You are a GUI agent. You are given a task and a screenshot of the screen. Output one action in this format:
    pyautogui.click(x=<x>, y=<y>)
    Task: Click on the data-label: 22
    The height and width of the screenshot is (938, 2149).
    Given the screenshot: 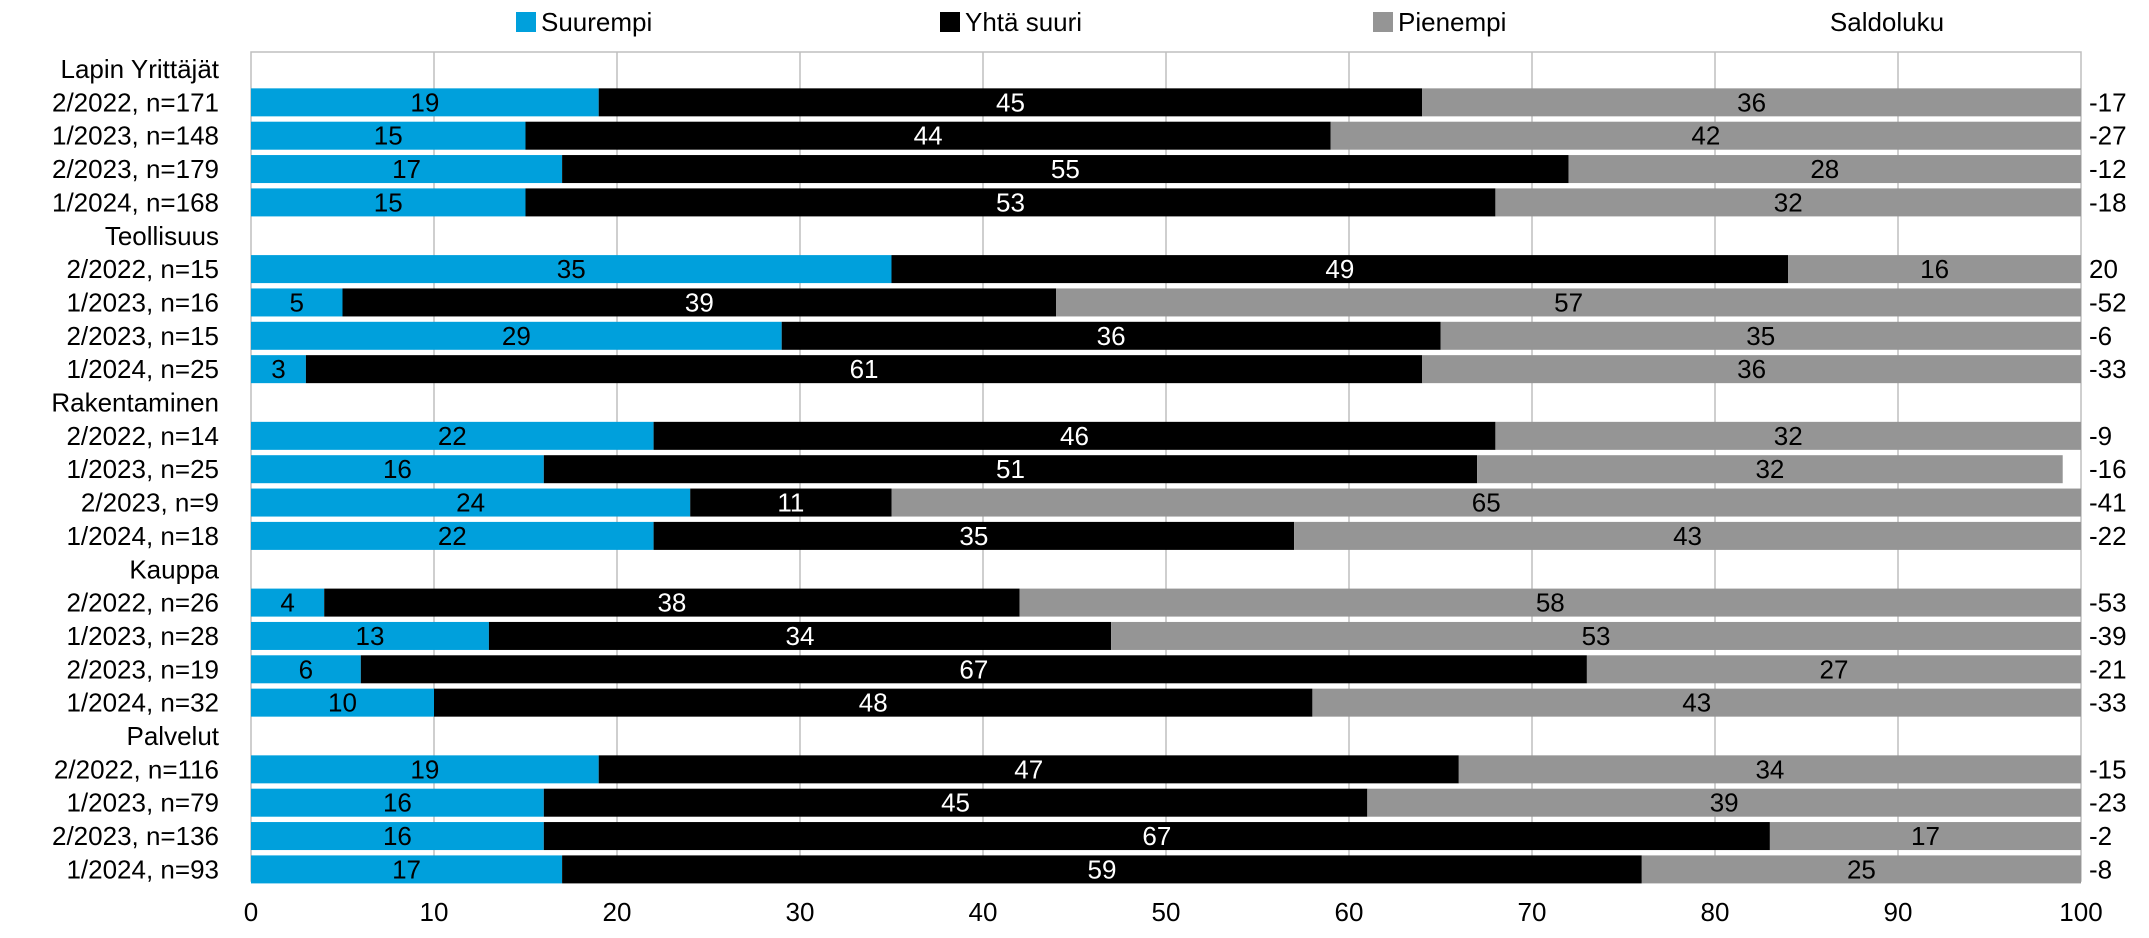 What is the action you would take?
    pyautogui.click(x=452, y=436)
    